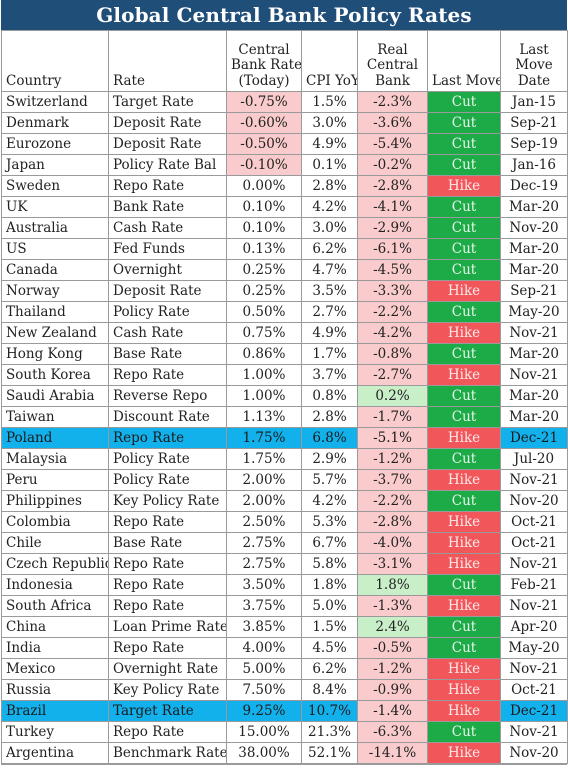  Describe the element at coordinates (534, 102) in the screenshot. I see `cell-date: Jan-15` at that location.